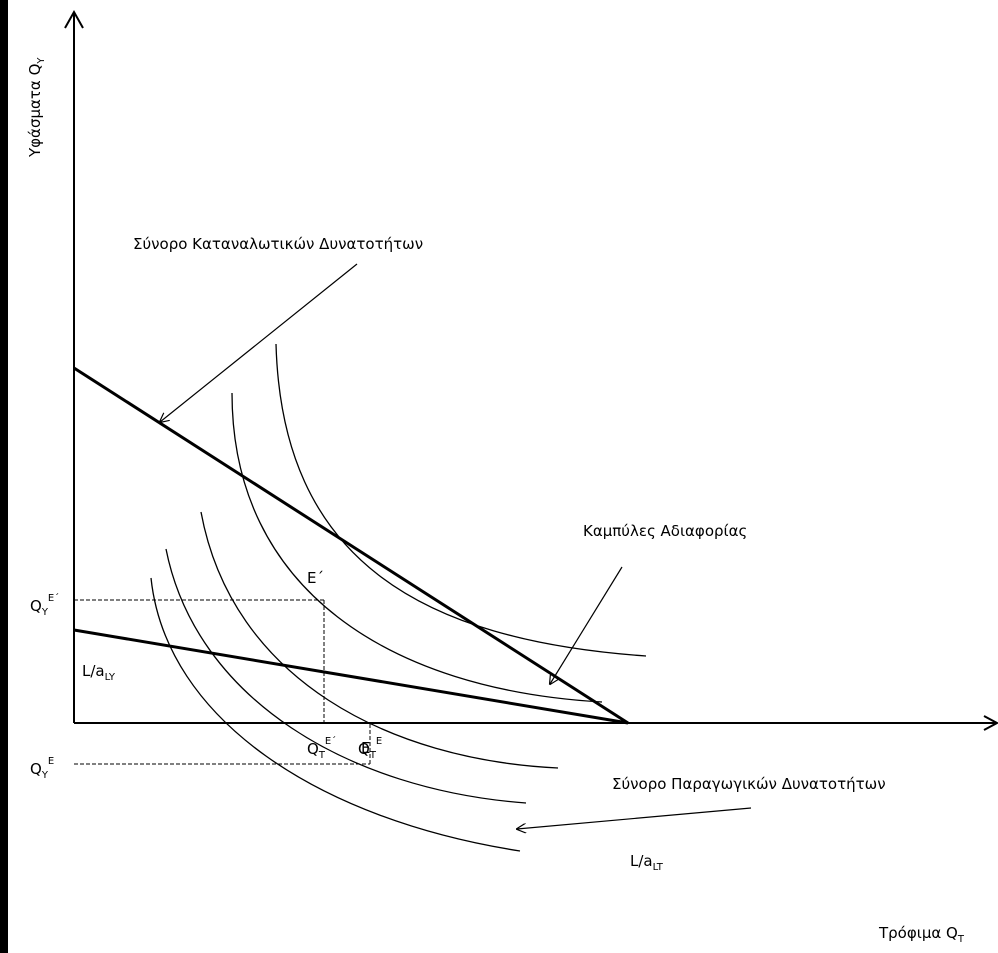 This screenshot has height=953, width=998. I want to click on production-frontier-label: Σύνορο Παραγωγικών Δυνατοτήτων, so click(749, 784).